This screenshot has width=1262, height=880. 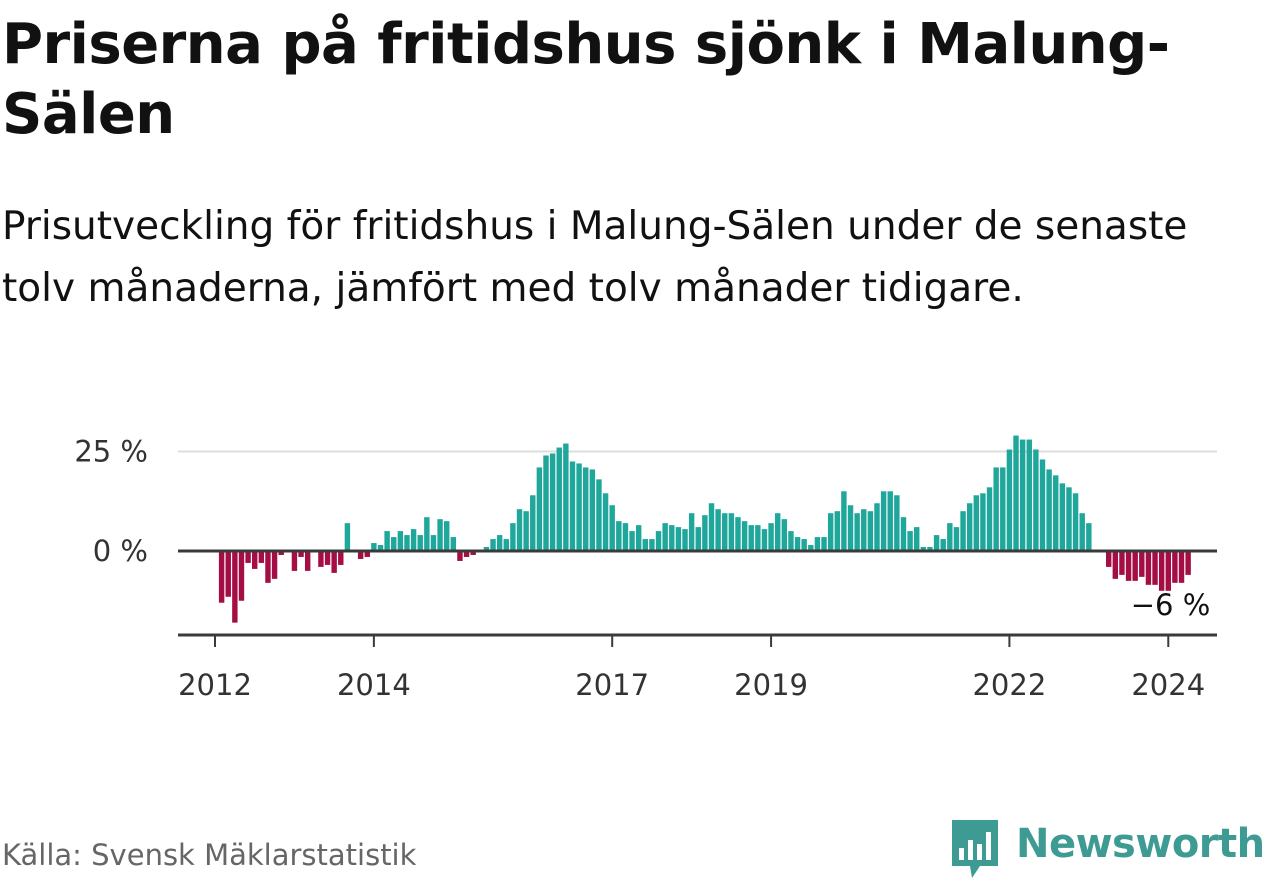 I want to click on x-tick-label: 2014, so click(x=374, y=684).